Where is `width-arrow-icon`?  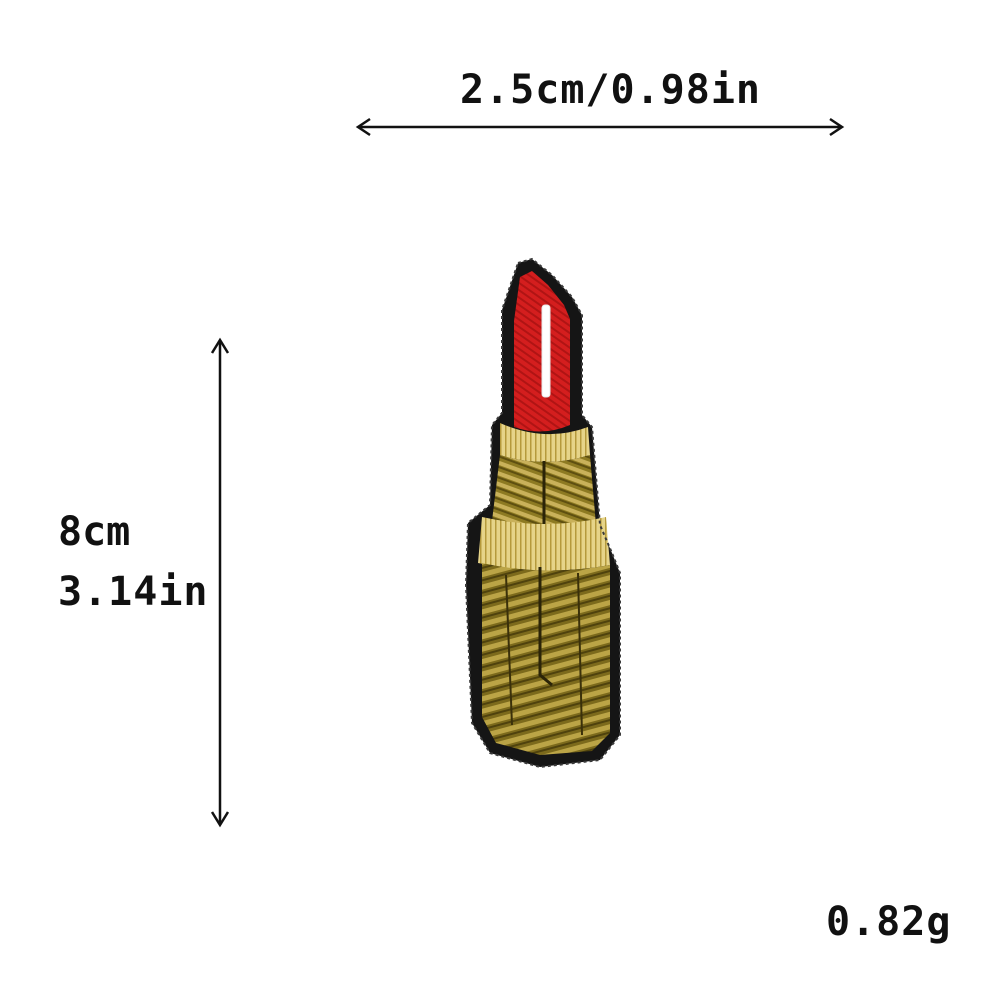 width-arrow-icon is located at coordinates (600, 127).